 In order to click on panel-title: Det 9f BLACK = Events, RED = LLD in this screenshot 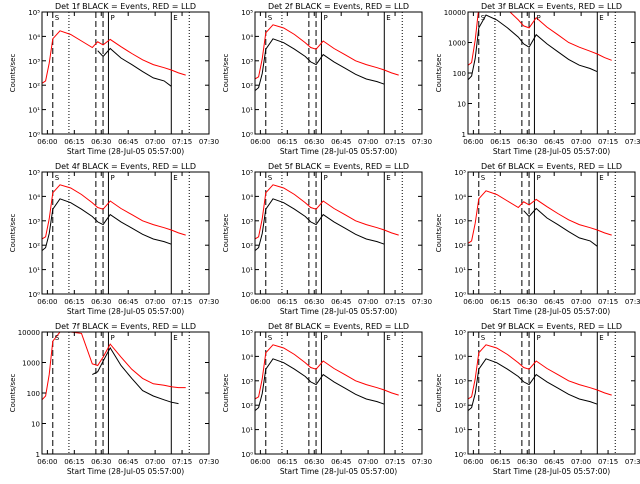, I will do `click(551, 326)`.